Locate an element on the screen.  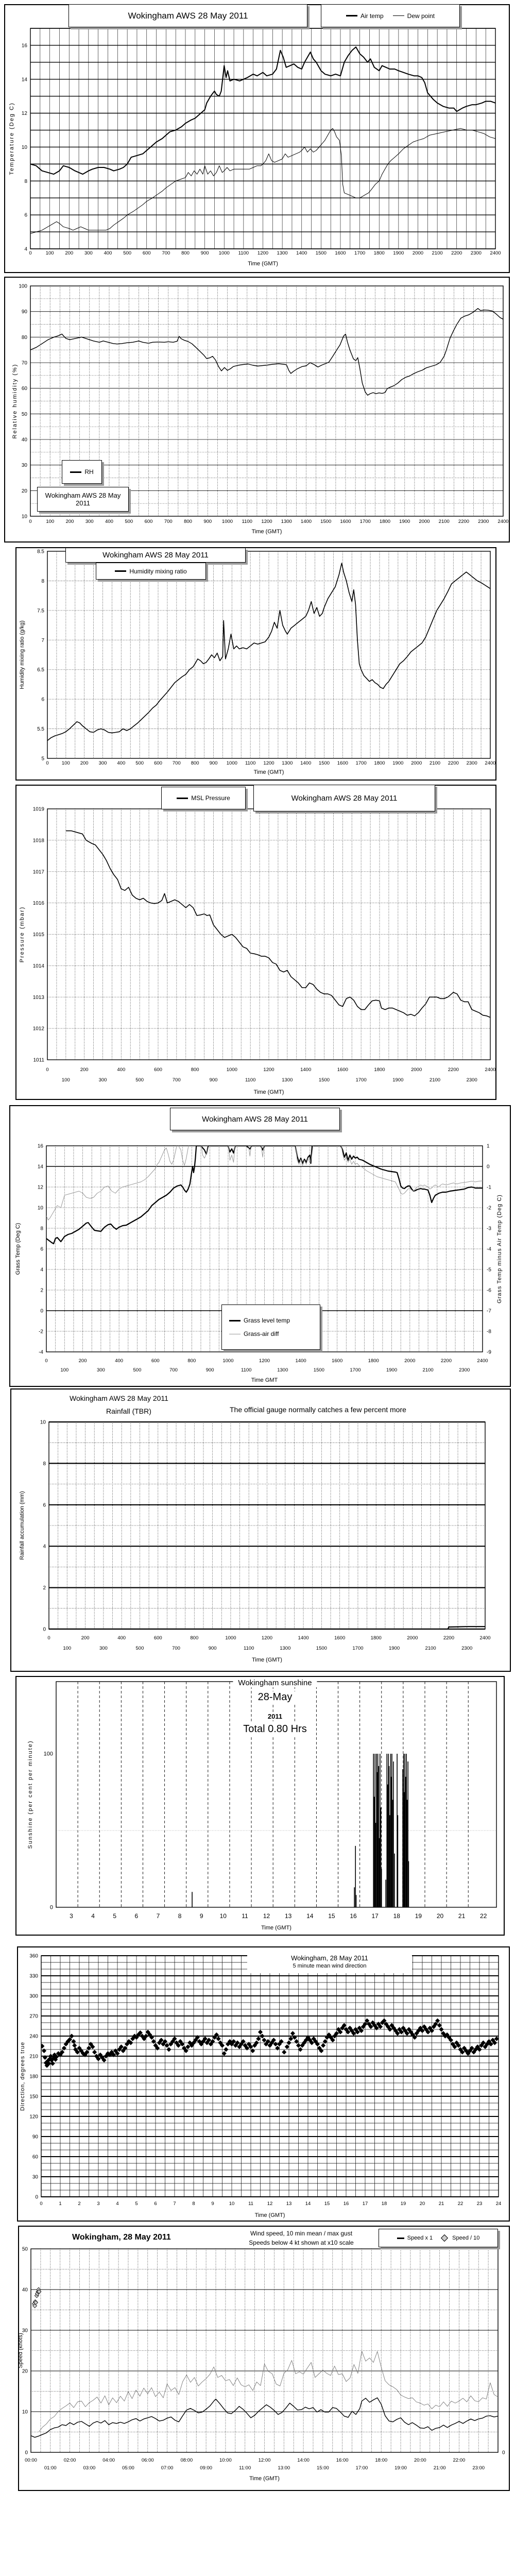
chart3-legend: Humidity mixing ratio is located at coordinates (151, 571).